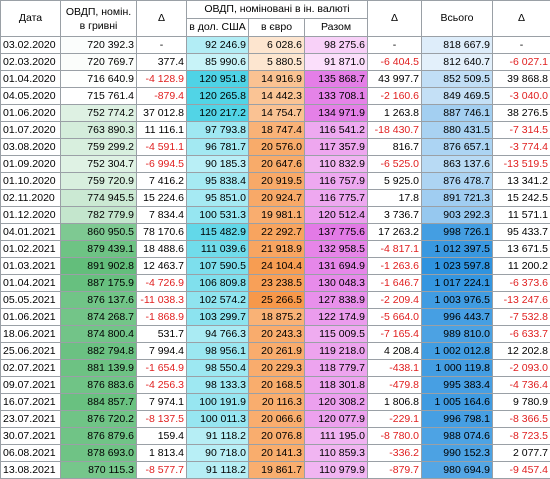 This screenshot has height=479, width=550. I want to click on date-cell: 04.05.2020, so click(31, 96).